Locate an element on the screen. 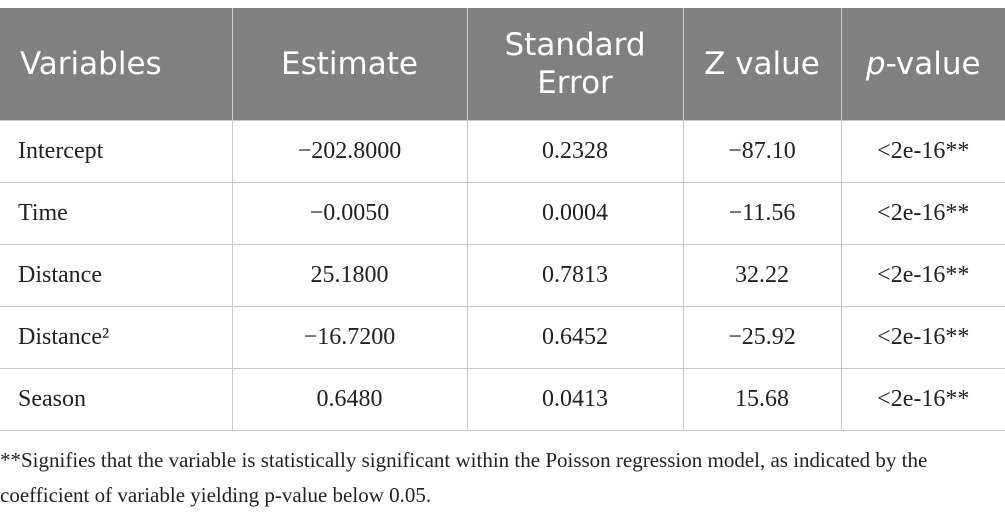 The height and width of the screenshot is (523, 1005). table-row: Time −0.0050 0.0004 −11.56 <2e-16** is located at coordinates (502, 213).